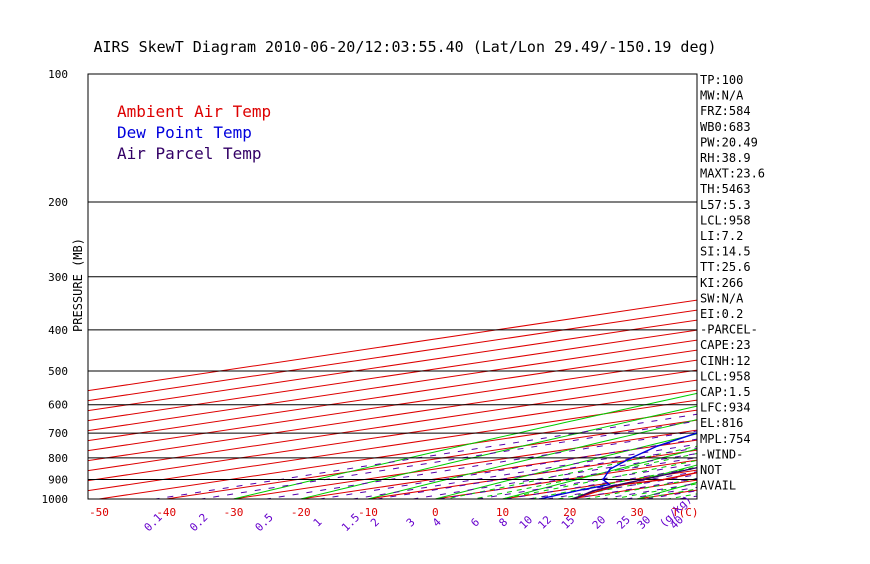  I want to click on side-panel-line: LFC:934, so click(725, 408).